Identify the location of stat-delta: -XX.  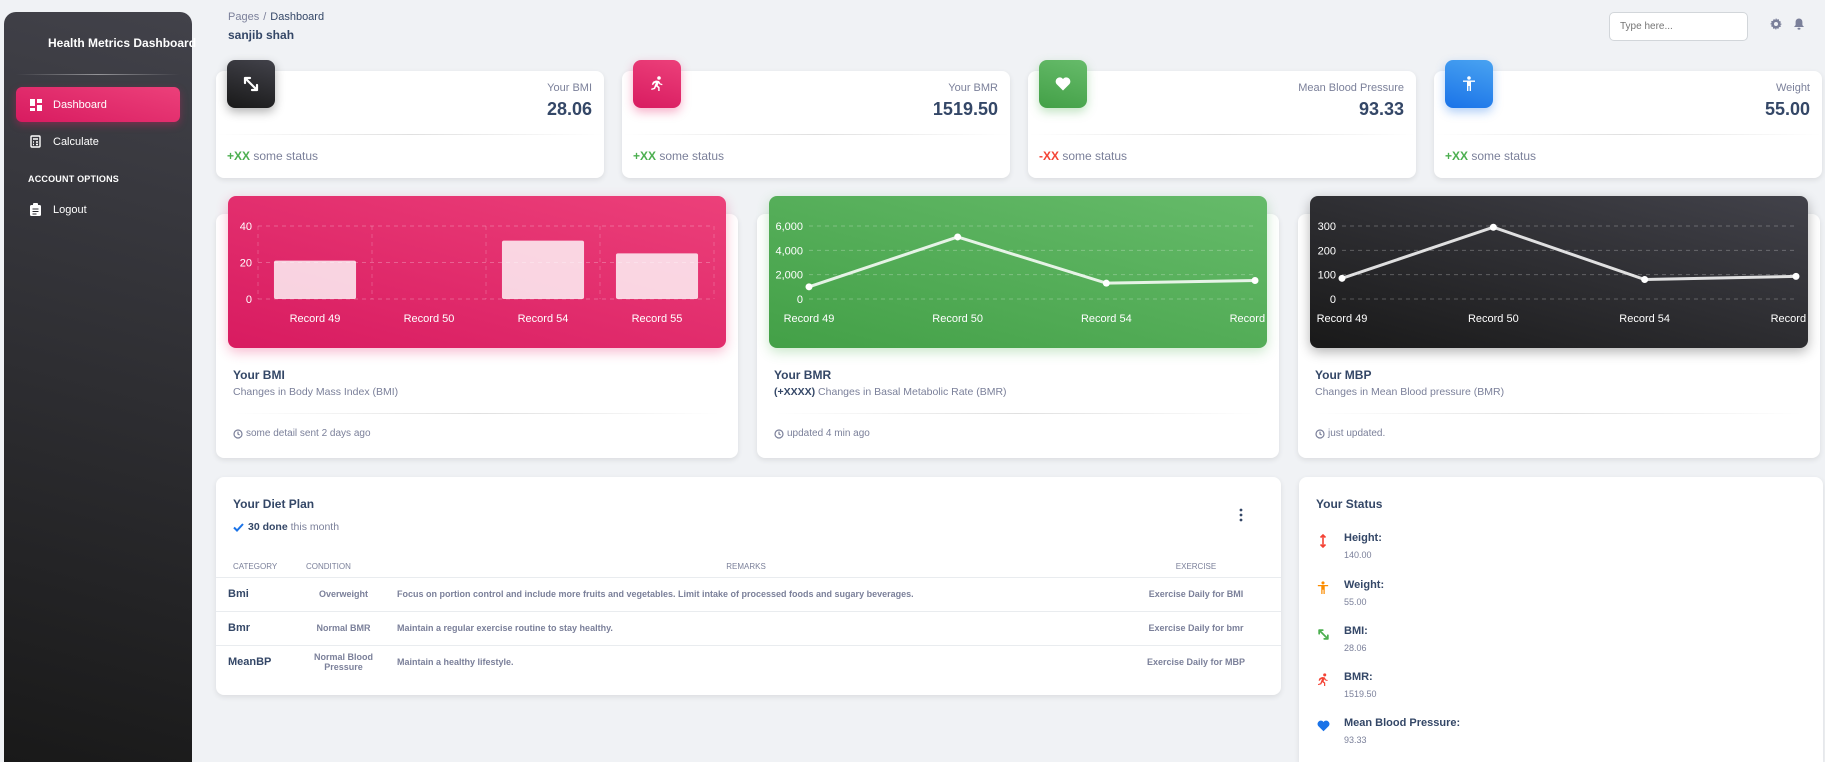
(1049, 156).